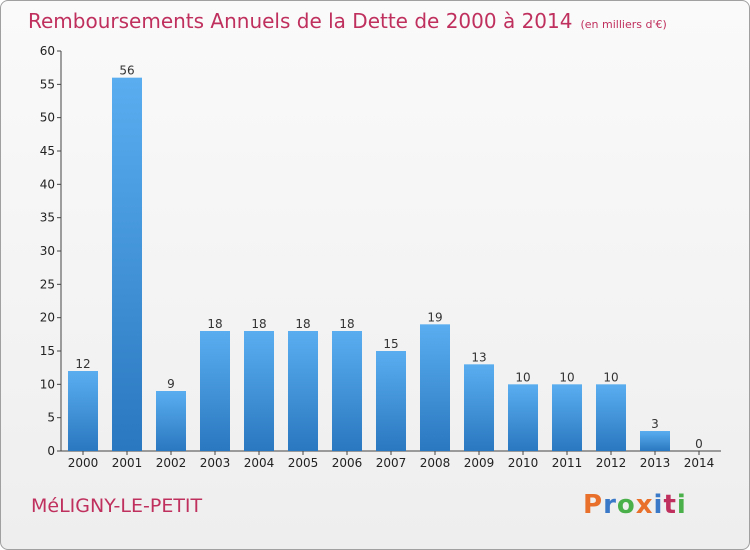  Describe the element at coordinates (83, 411) in the screenshot. I see `bar-2000` at that location.